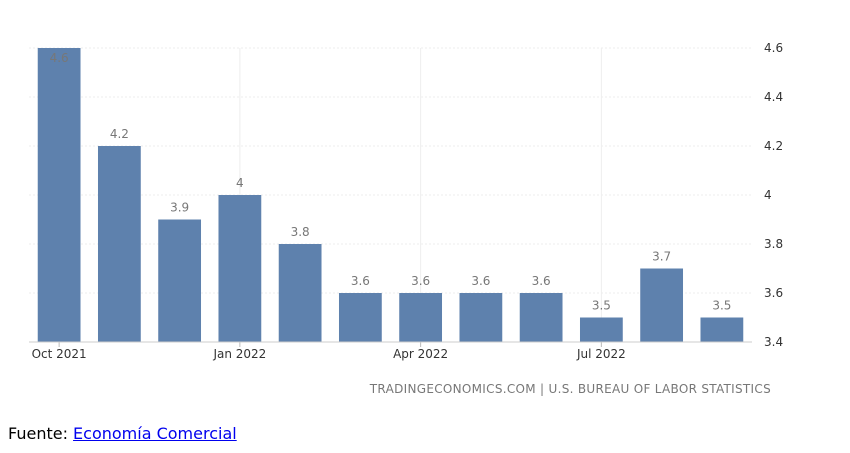 The image size is (850, 453). What do you see at coordinates (773, 342) in the screenshot?
I see `y-tick-label: 3.4` at bounding box center [773, 342].